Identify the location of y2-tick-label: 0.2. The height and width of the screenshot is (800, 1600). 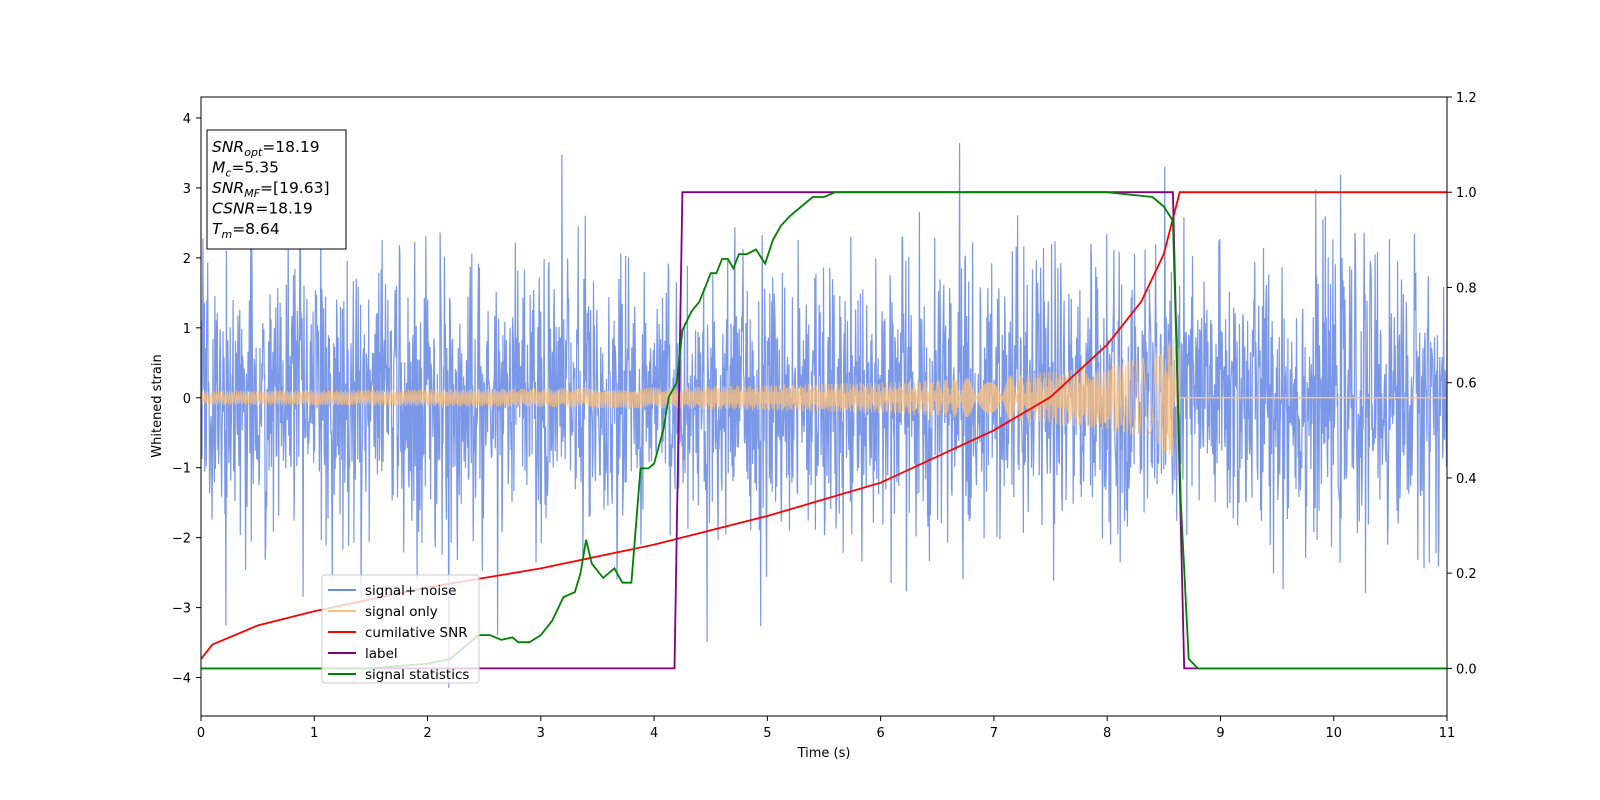
(1466, 574).